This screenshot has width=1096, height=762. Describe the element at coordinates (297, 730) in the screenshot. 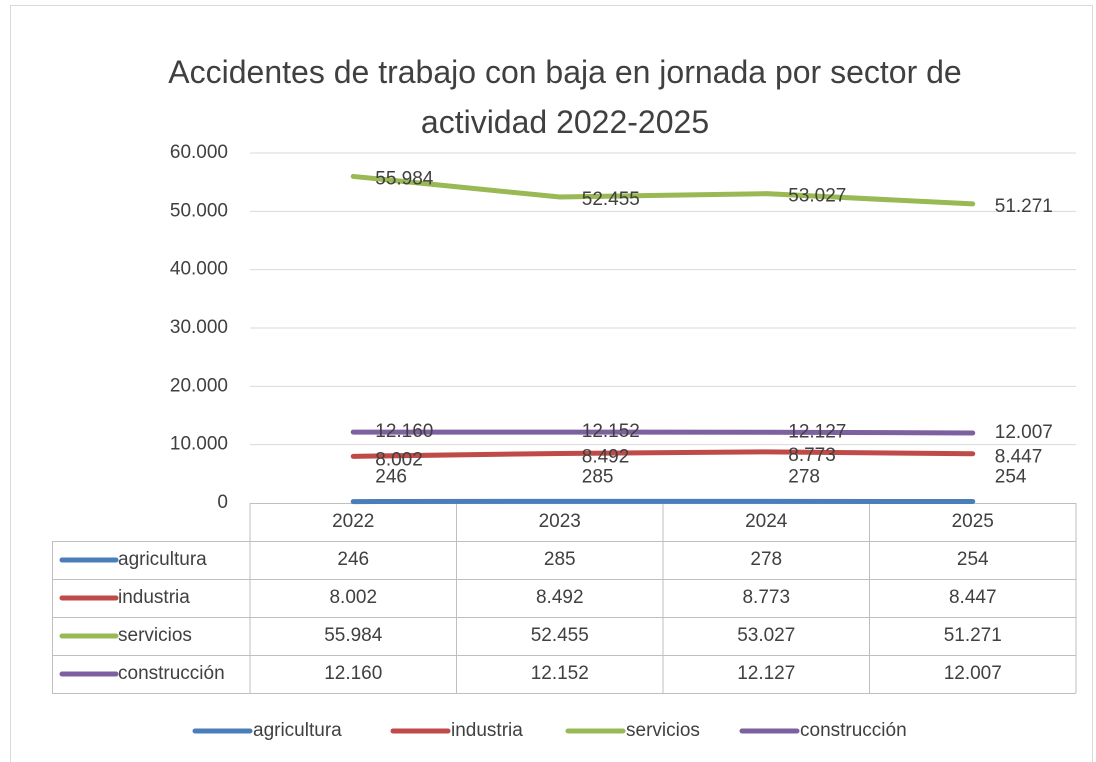

I see `legend-label: agricultura` at that location.